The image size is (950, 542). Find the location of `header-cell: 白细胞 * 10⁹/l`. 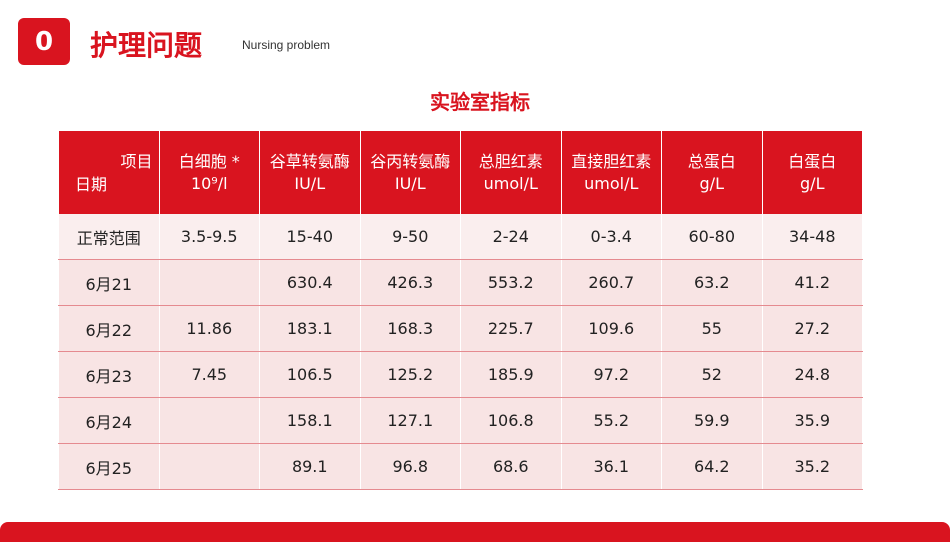

header-cell: 白细胞 * 10⁹/l is located at coordinates (209, 172).